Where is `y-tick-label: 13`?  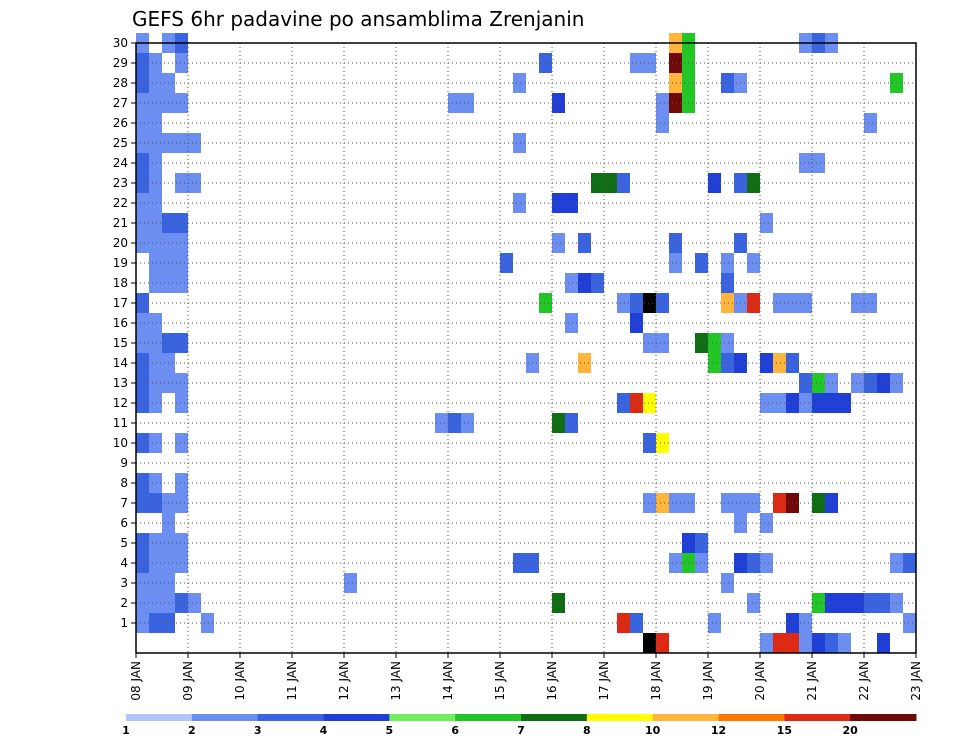 y-tick-label: 13 is located at coordinates (120, 383).